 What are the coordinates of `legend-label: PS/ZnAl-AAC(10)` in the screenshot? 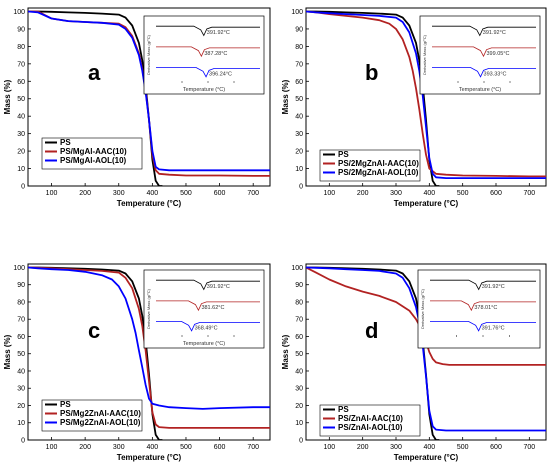 It's located at (370, 418).